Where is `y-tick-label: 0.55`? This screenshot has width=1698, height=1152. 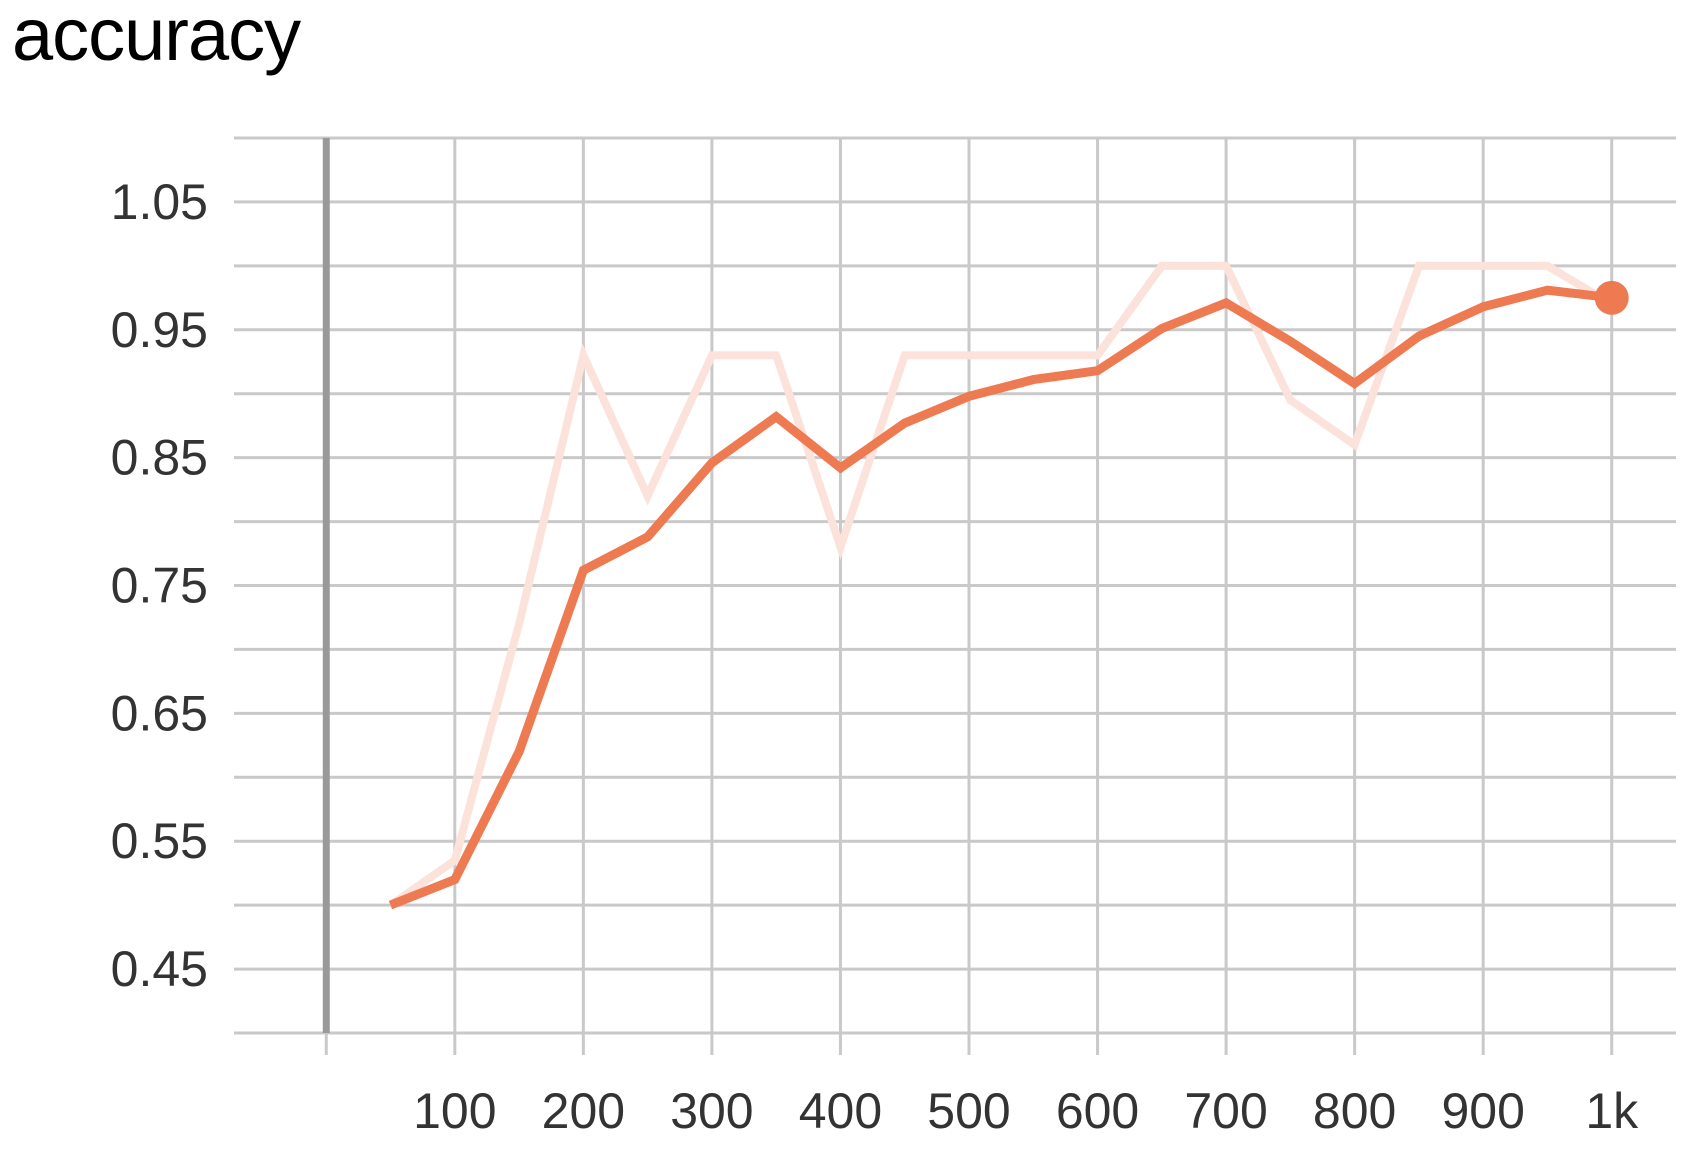 y-tick-label: 0.55 is located at coordinates (159, 841).